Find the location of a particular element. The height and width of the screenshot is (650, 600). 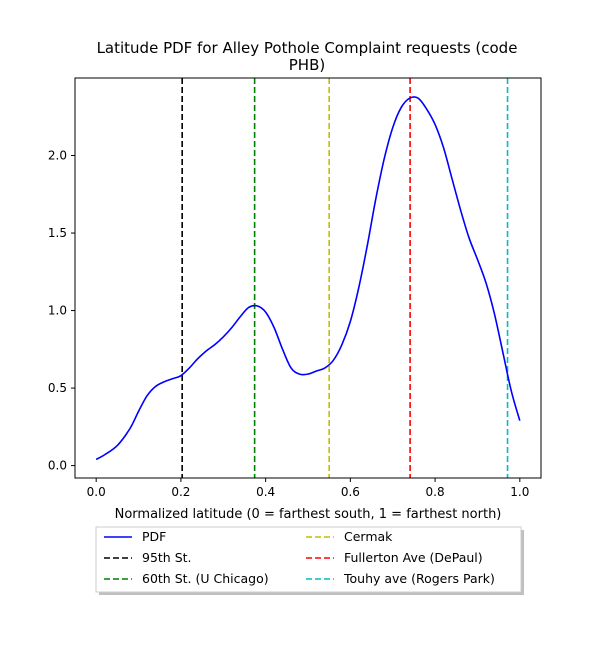

legend-label-cermak: Cermak is located at coordinates (368, 536).